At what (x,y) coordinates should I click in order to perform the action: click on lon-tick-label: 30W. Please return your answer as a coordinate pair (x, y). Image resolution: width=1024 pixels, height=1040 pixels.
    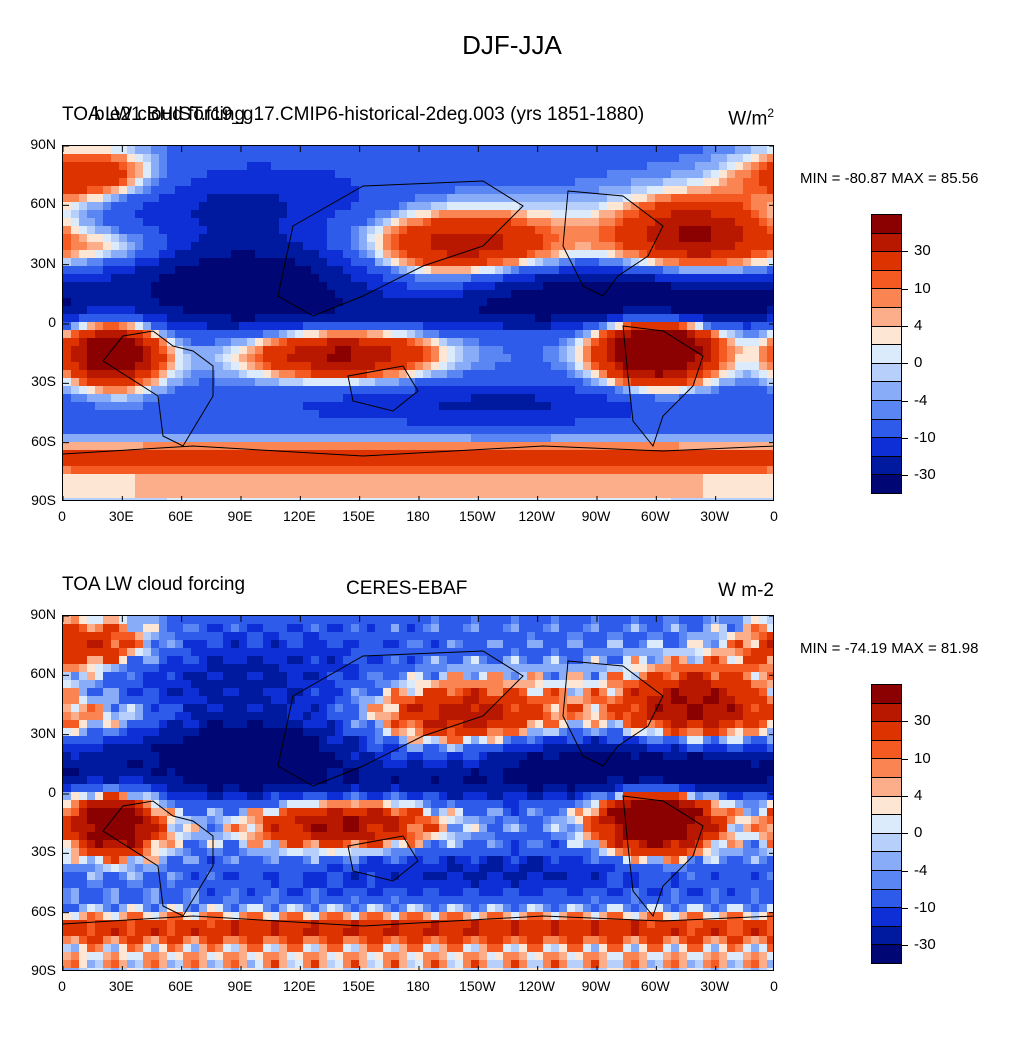
    Looking at the image, I should click on (715, 516).